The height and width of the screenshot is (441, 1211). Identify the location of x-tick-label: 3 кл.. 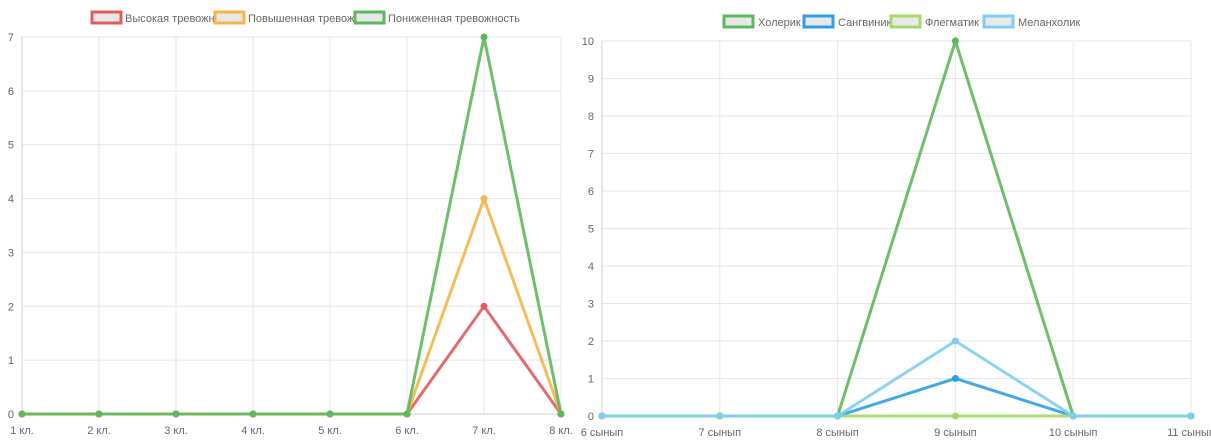
(176, 431).